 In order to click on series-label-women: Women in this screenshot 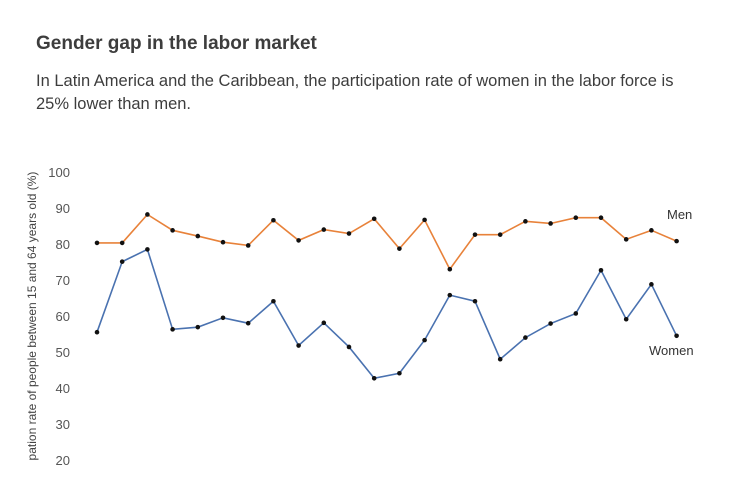, I will do `click(671, 350)`.